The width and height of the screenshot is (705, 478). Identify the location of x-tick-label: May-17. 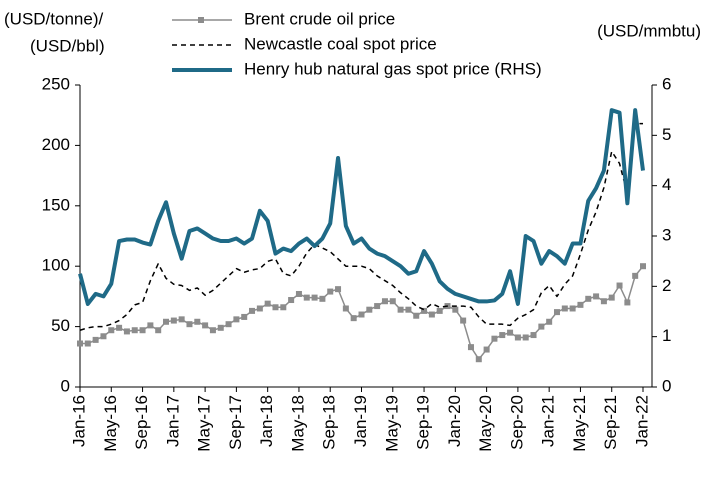
(204, 423).